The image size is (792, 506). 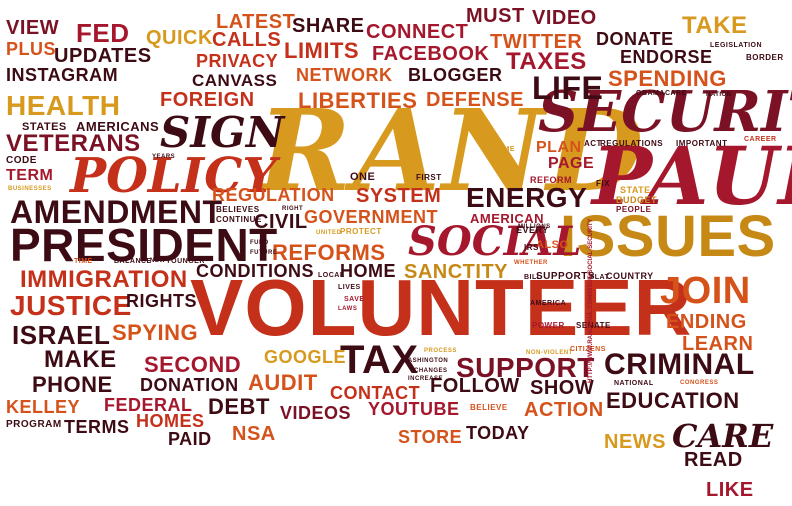 What do you see at coordinates (162, 301) in the screenshot?
I see `word-rights: RIGHTS` at bounding box center [162, 301].